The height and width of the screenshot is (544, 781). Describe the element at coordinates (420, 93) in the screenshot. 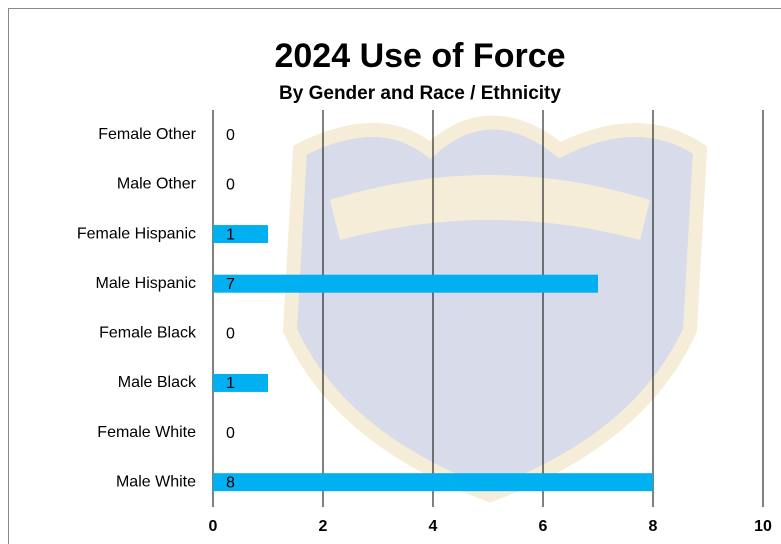

I see `chart-subtitle: By Gender and Race / Ethnicity` at that location.